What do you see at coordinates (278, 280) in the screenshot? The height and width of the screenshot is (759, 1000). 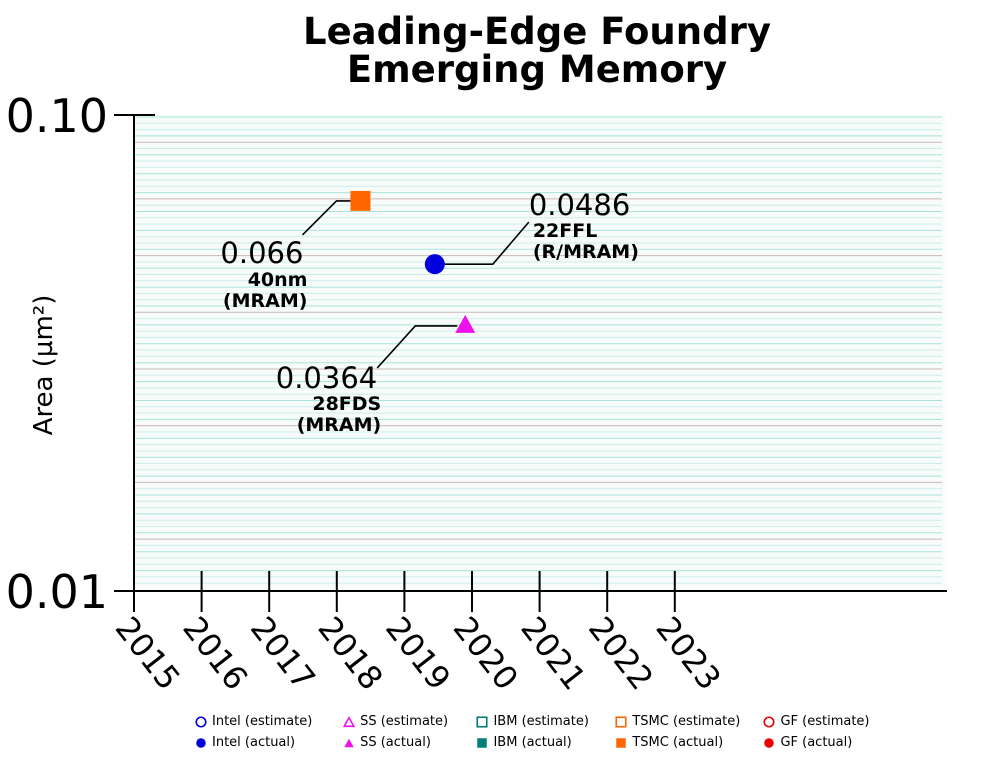 I see `data-label-node: 40nm` at bounding box center [278, 280].